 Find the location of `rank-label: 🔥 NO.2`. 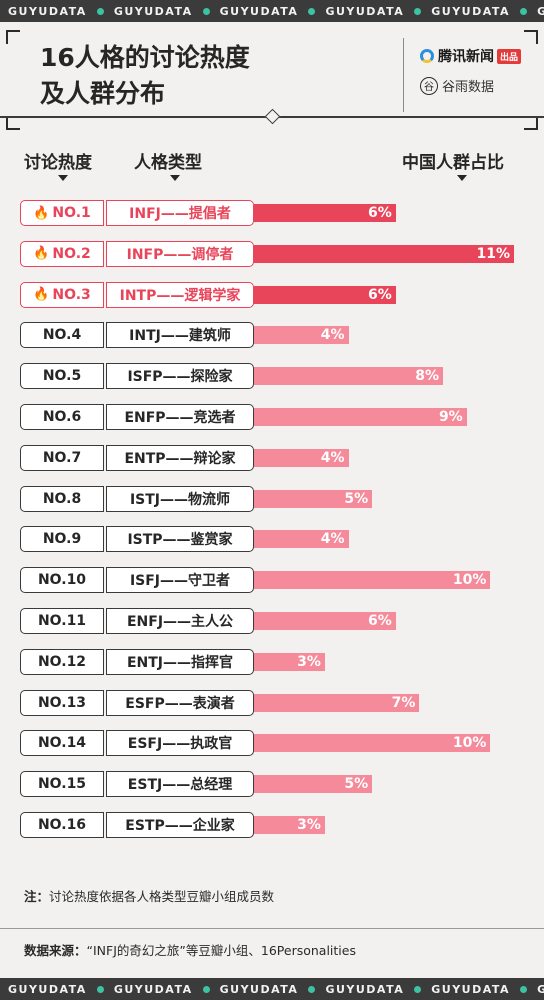

rank-label: 🔥 NO.2 is located at coordinates (62, 253).